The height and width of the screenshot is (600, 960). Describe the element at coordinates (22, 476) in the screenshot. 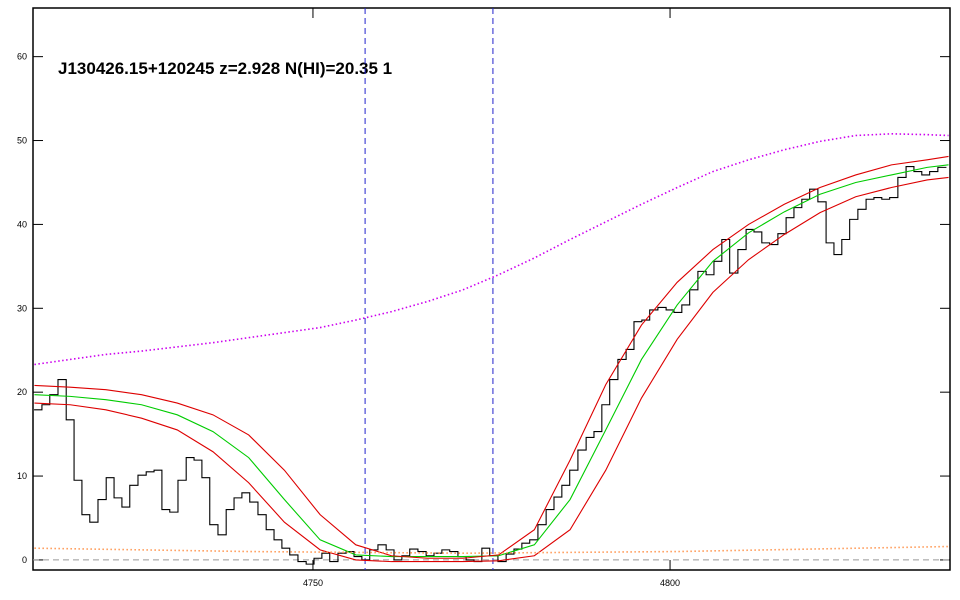

I see `y-tick-label: 10` at that location.